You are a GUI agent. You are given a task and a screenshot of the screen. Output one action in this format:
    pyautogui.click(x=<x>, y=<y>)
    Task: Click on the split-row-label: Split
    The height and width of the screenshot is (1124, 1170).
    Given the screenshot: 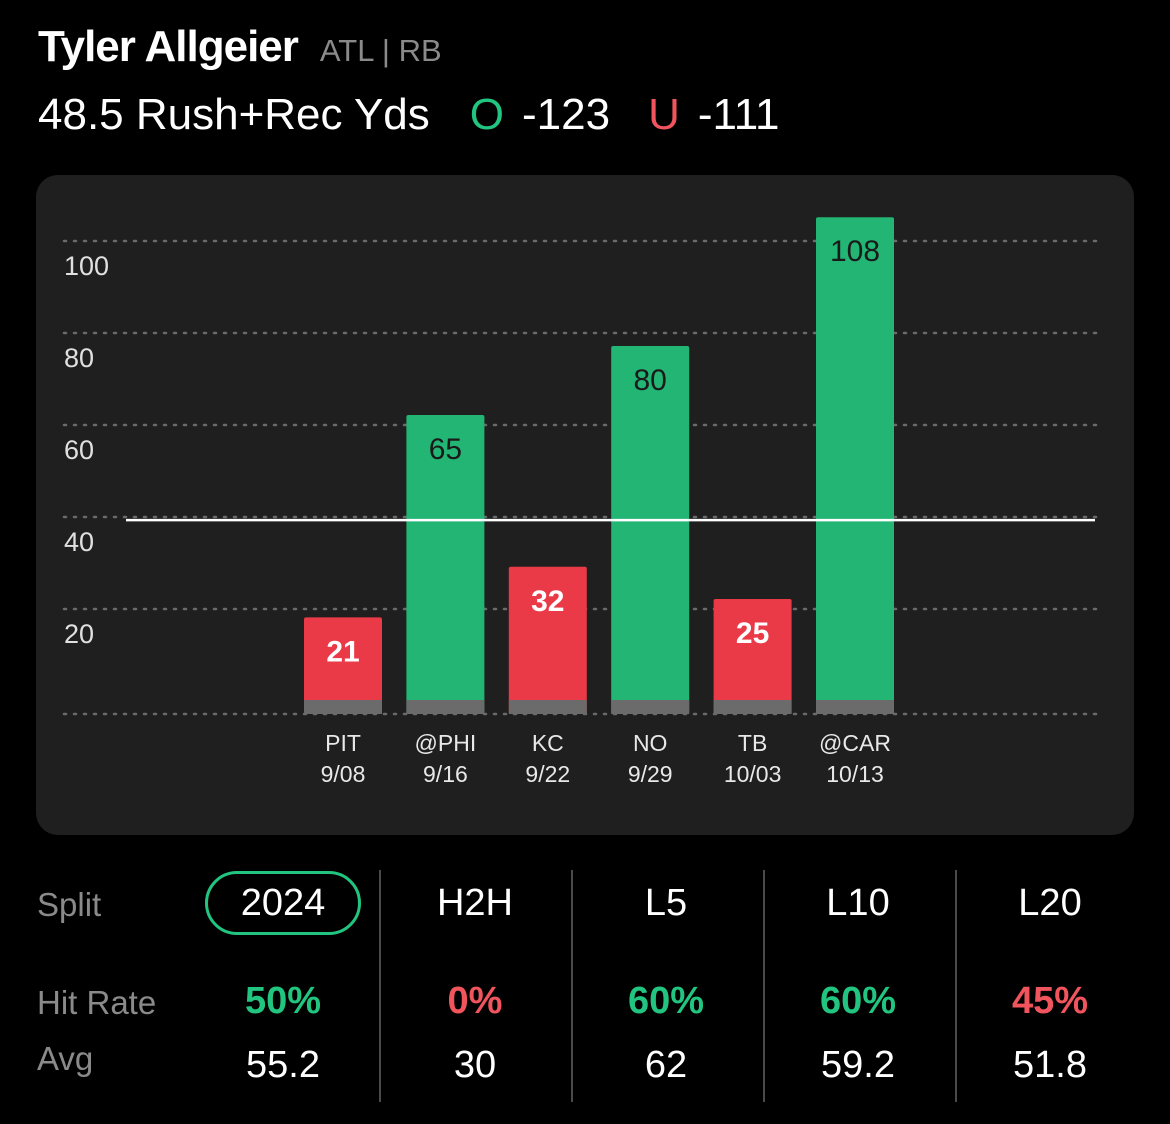 What is the action you would take?
    pyautogui.click(x=69, y=904)
    